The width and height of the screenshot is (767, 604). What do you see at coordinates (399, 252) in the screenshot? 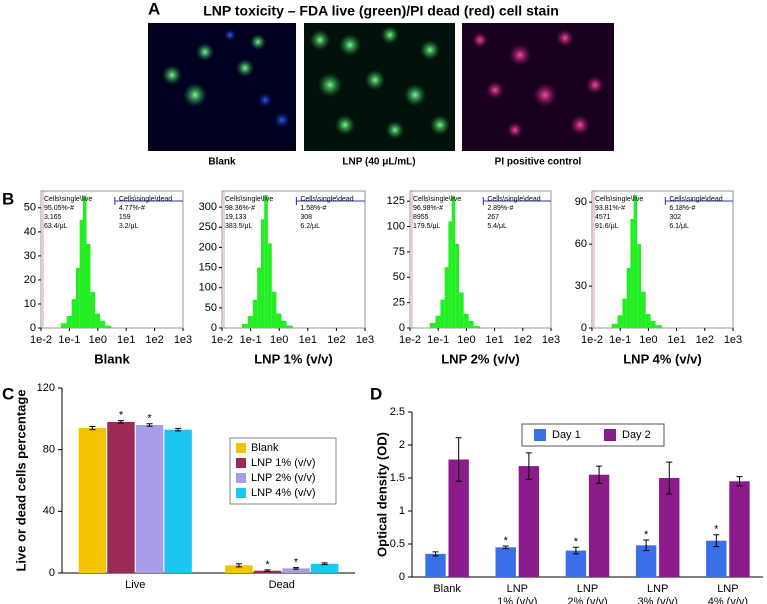
I see `y-tick-label: 75` at bounding box center [399, 252].